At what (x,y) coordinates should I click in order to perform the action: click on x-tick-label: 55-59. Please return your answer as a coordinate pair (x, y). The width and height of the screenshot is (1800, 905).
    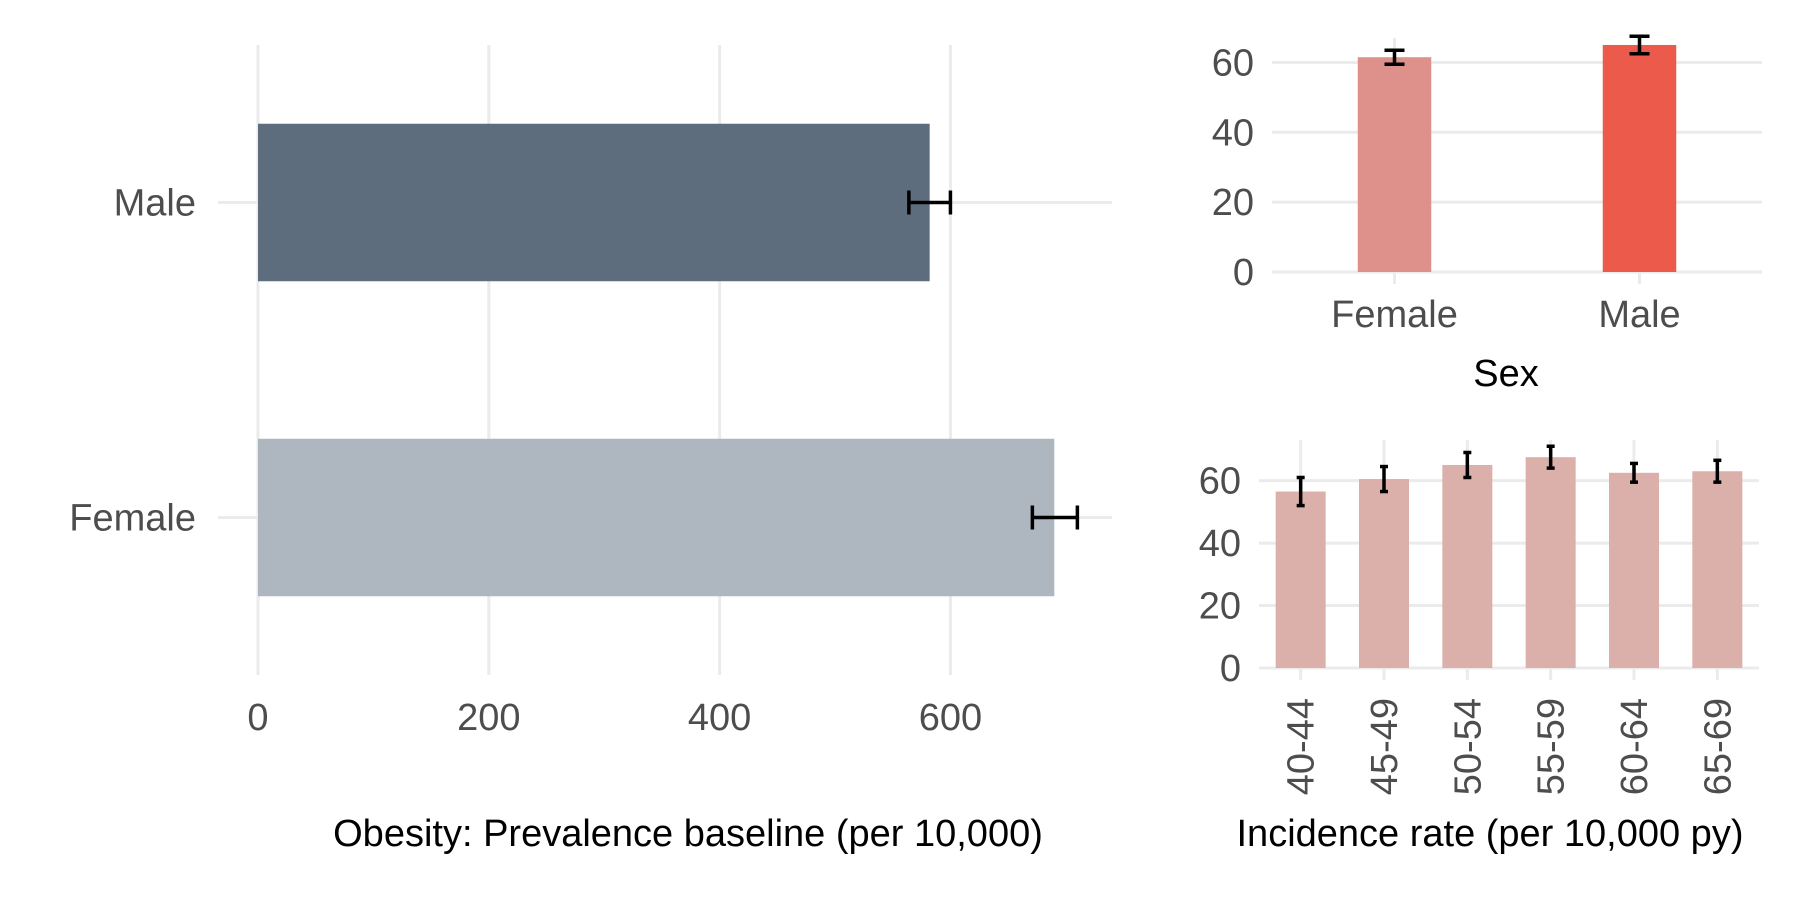
    Looking at the image, I should click on (1552, 746).